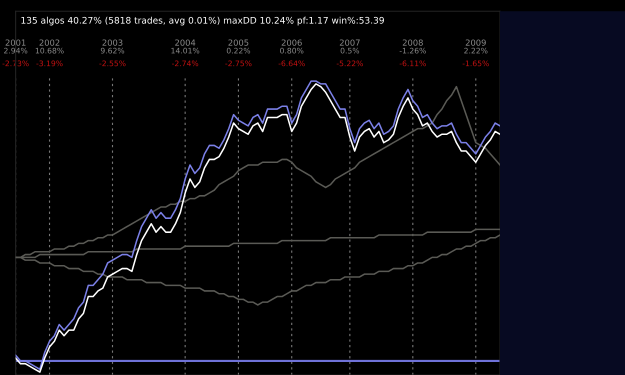 The height and width of the screenshot is (375, 625). Describe the element at coordinates (50, 42) in the screenshot. I see `x-tick-label: 2002` at that location.